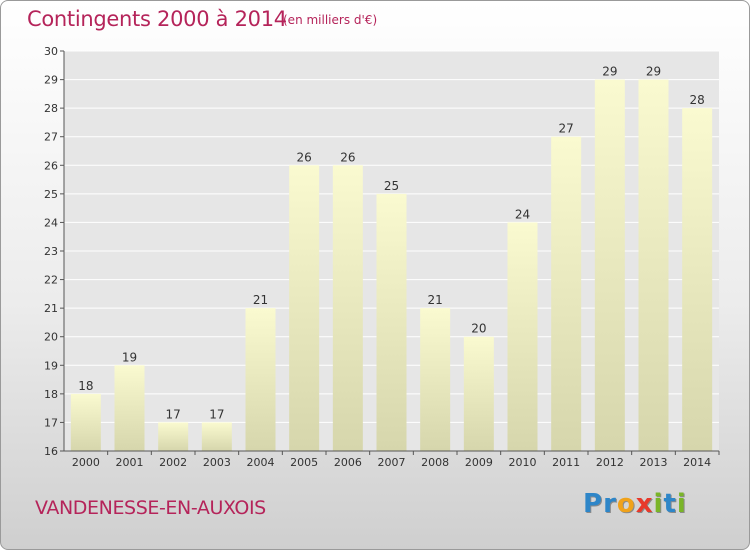  Describe the element at coordinates (157, 19) in the screenshot. I see `chart-title: Contingents 2000 à 2014` at that location.